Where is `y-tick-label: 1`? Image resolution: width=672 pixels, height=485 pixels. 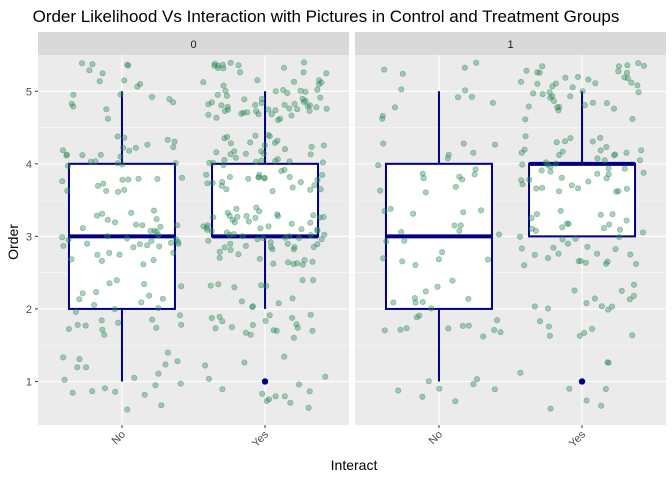 y-tick-label: 1 is located at coordinates (29, 382).